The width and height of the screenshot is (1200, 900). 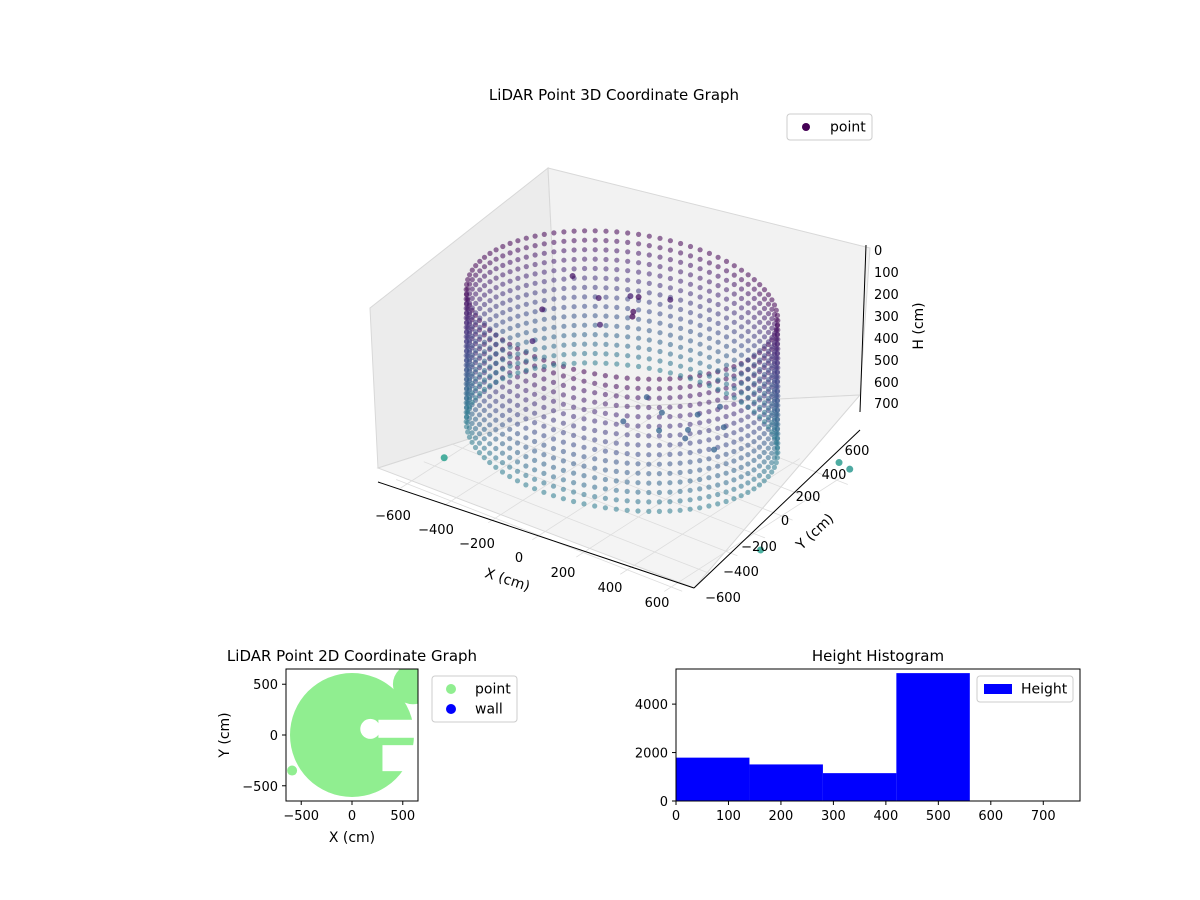 What do you see at coordinates (938, 816) in the screenshot?
I see `histogram-x-tick-label: 500` at bounding box center [938, 816].